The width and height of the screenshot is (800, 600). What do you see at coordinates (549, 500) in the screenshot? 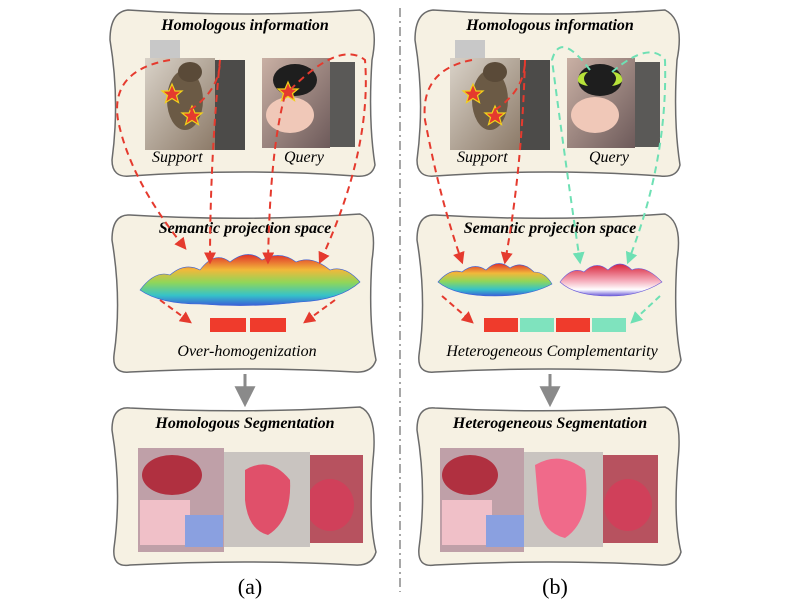
I see `segmentation-results-b` at bounding box center [549, 500].